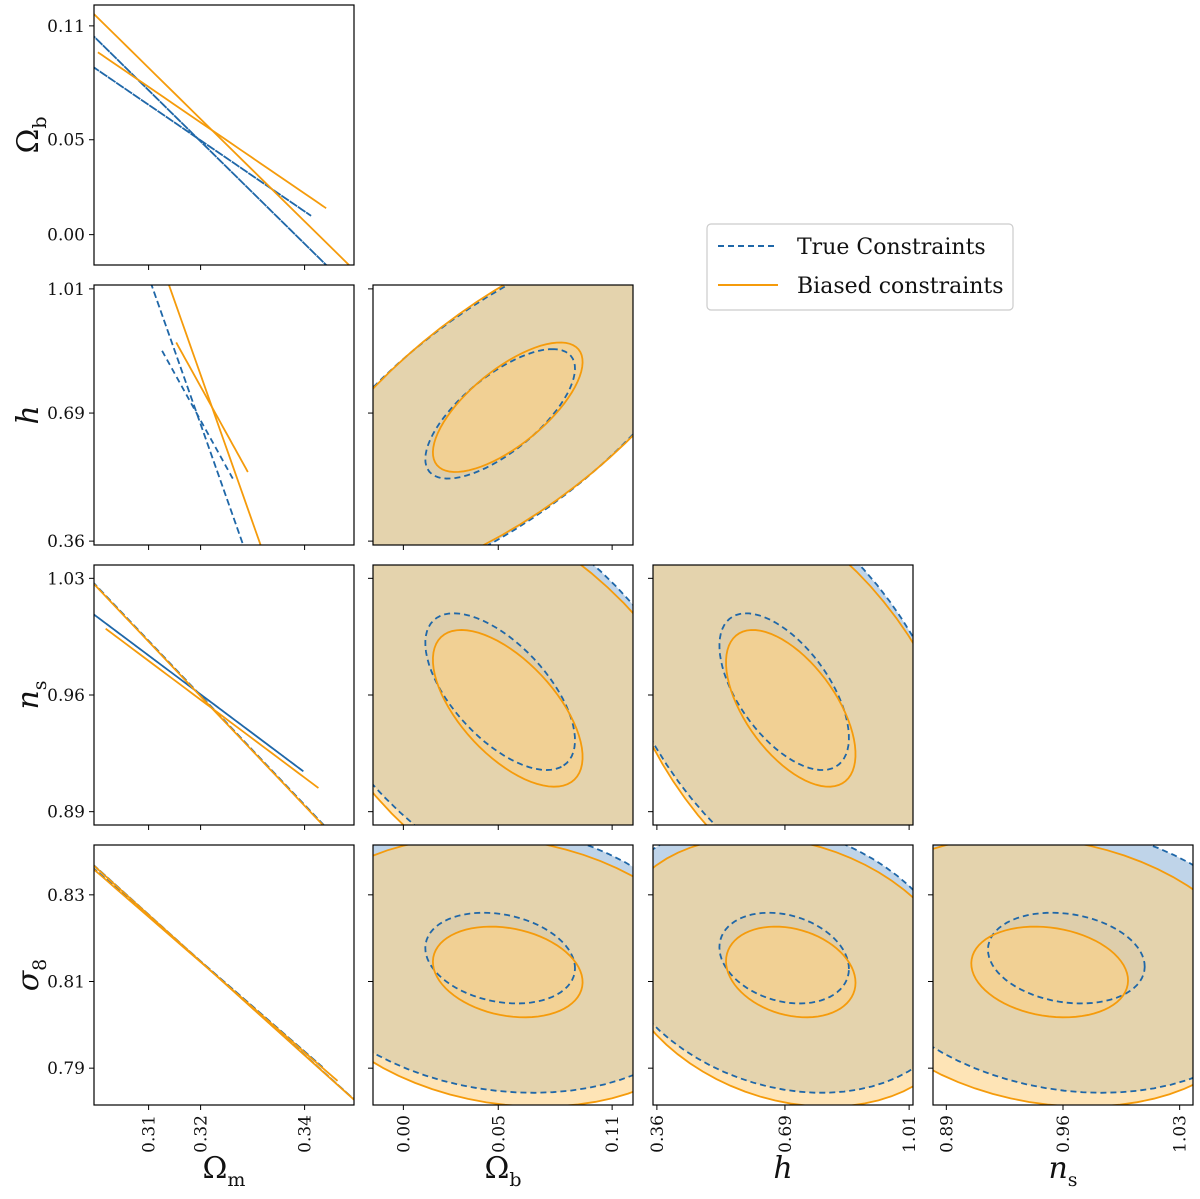 The height and width of the screenshot is (1199, 1200). What do you see at coordinates (66, 813) in the screenshot?
I see `y-tick-label-ns: 0.89` at bounding box center [66, 813].